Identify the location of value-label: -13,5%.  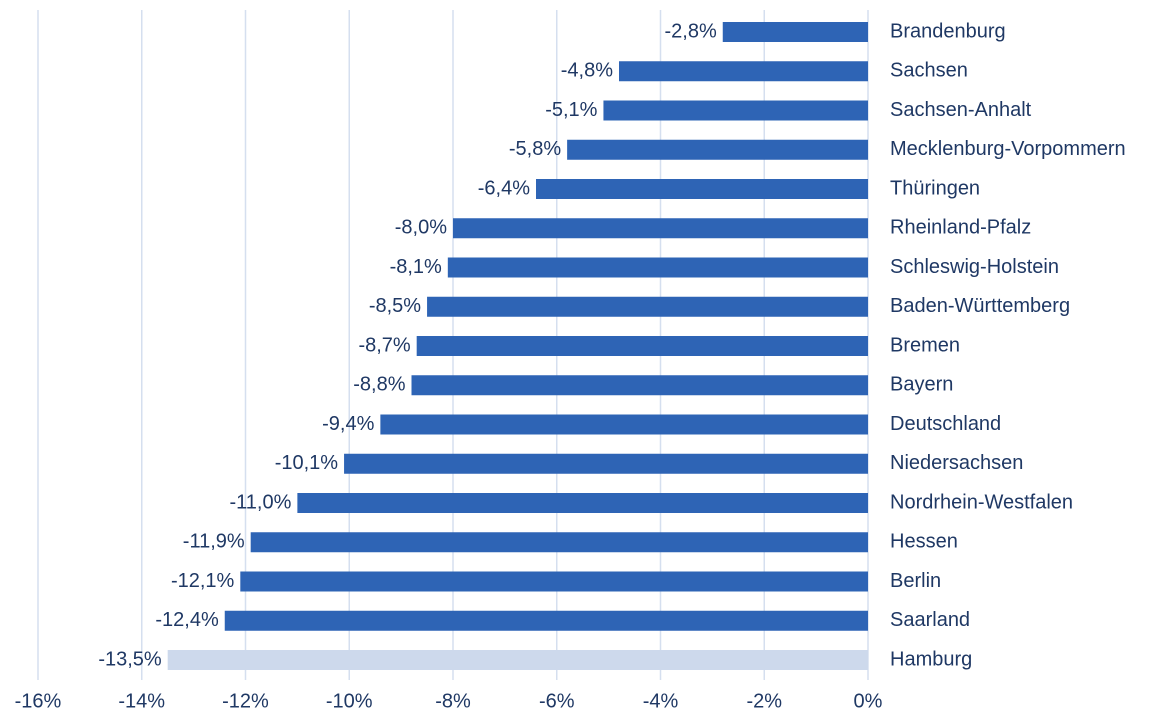
(130, 659).